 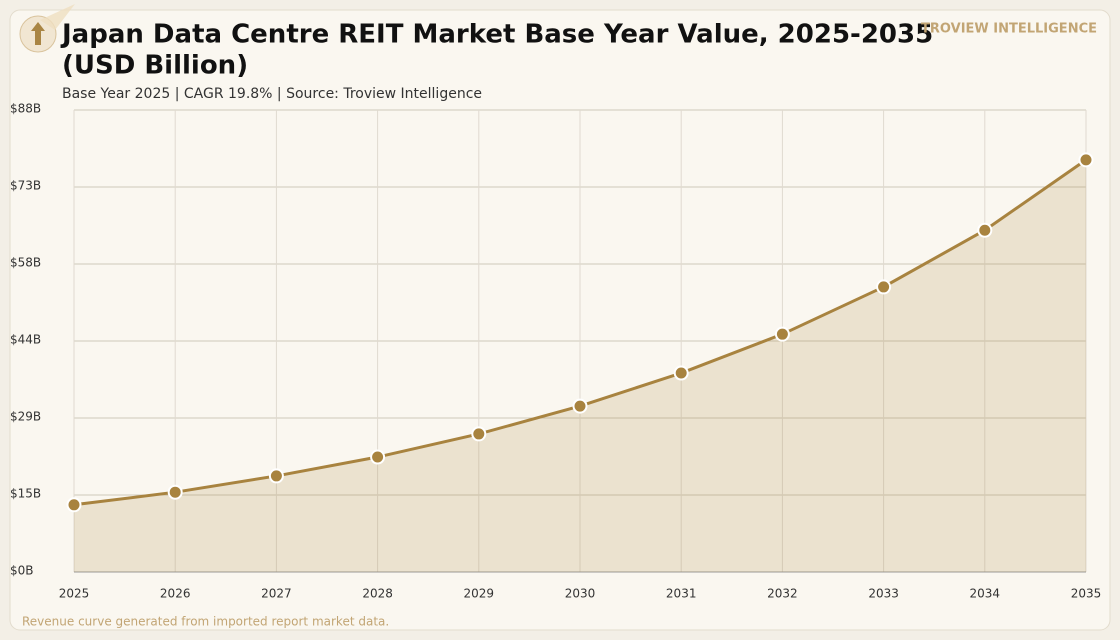 What do you see at coordinates (681, 594) in the screenshot?
I see `x-tick-label: 2031` at bounding box center [681, 594].